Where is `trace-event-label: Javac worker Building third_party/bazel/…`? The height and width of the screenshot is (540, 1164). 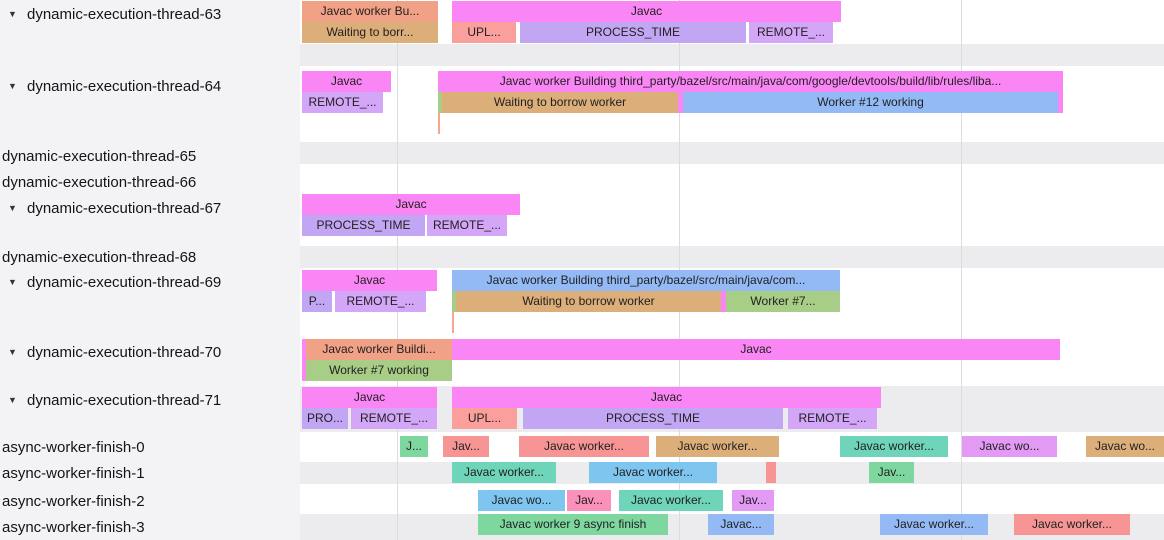
trace-event-label: Javac worker Building third_party/bazel/… is located at coordinates (750, 81).